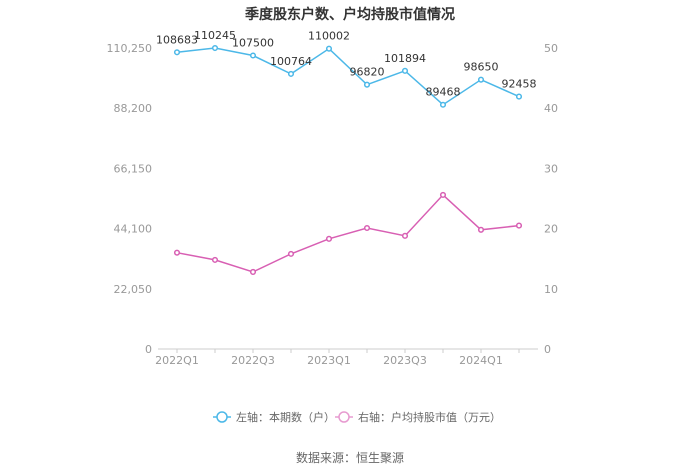 This screenshot has width=700, height=473. What do you see at coordinates (429, 417) in the screenshot?
I see `legend-label-right-series: 右轴：户均持股市值（万元）` at bounding box center [429, 417].